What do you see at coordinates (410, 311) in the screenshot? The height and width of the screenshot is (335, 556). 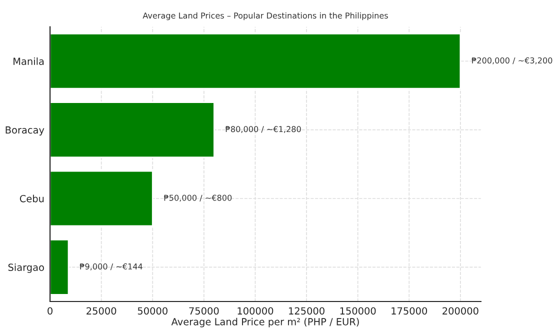 I see `x-tick-label: 175000` at bounding box center [410, 311].